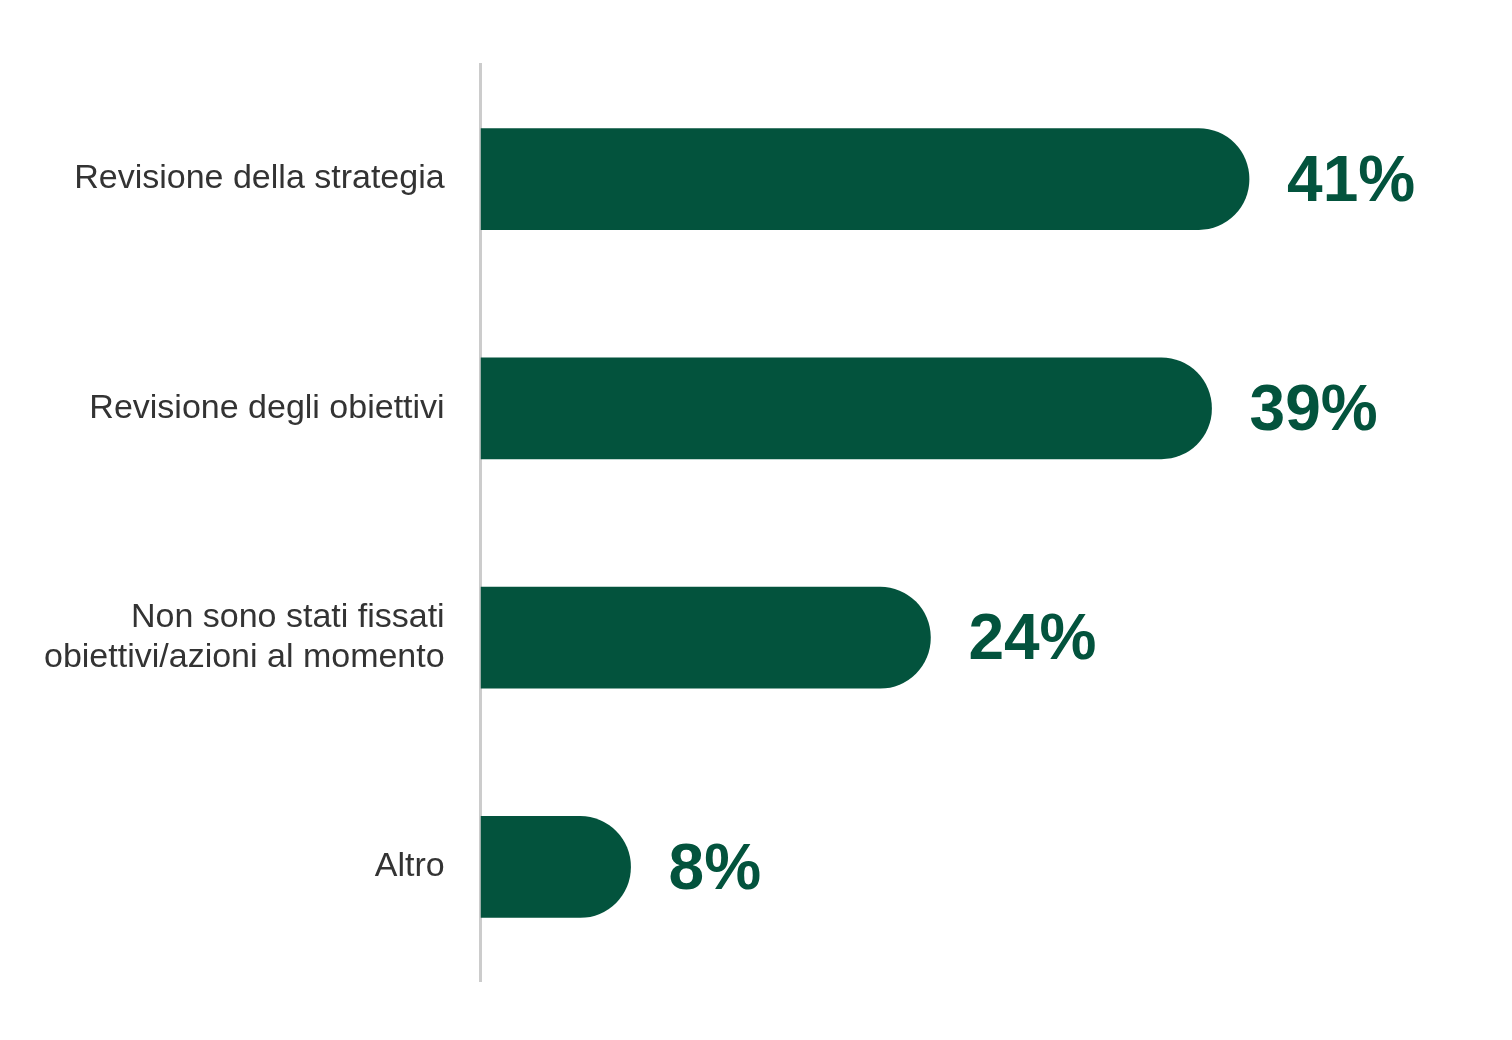 This screenshot has height=1040, width=1512. Describe the element at coordinates (244, 635) in the screenshot. I see `y-tick-label: Non sono stati fissati obiettivi/azioni al momento` at that location.